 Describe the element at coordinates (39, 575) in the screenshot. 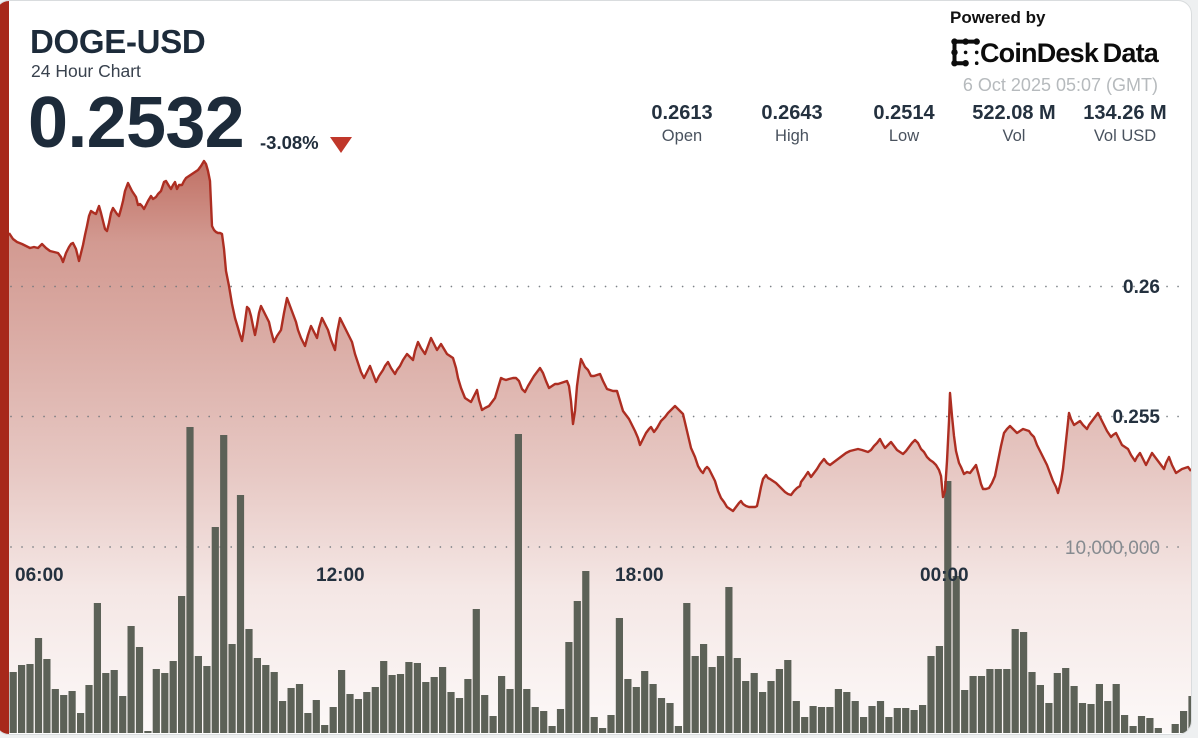

I see `svg-text: 06:00` at that location.